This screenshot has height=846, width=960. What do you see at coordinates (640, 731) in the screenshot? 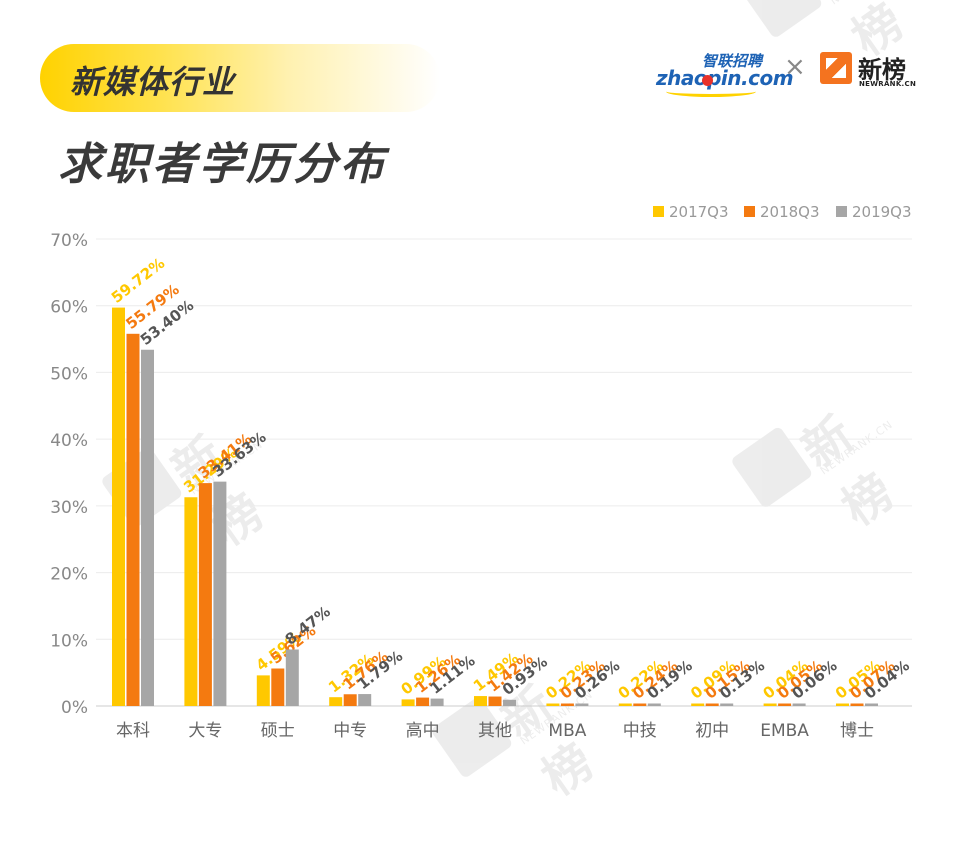
I see `x-tick-label: 中技` at bounding box center [640, 731].